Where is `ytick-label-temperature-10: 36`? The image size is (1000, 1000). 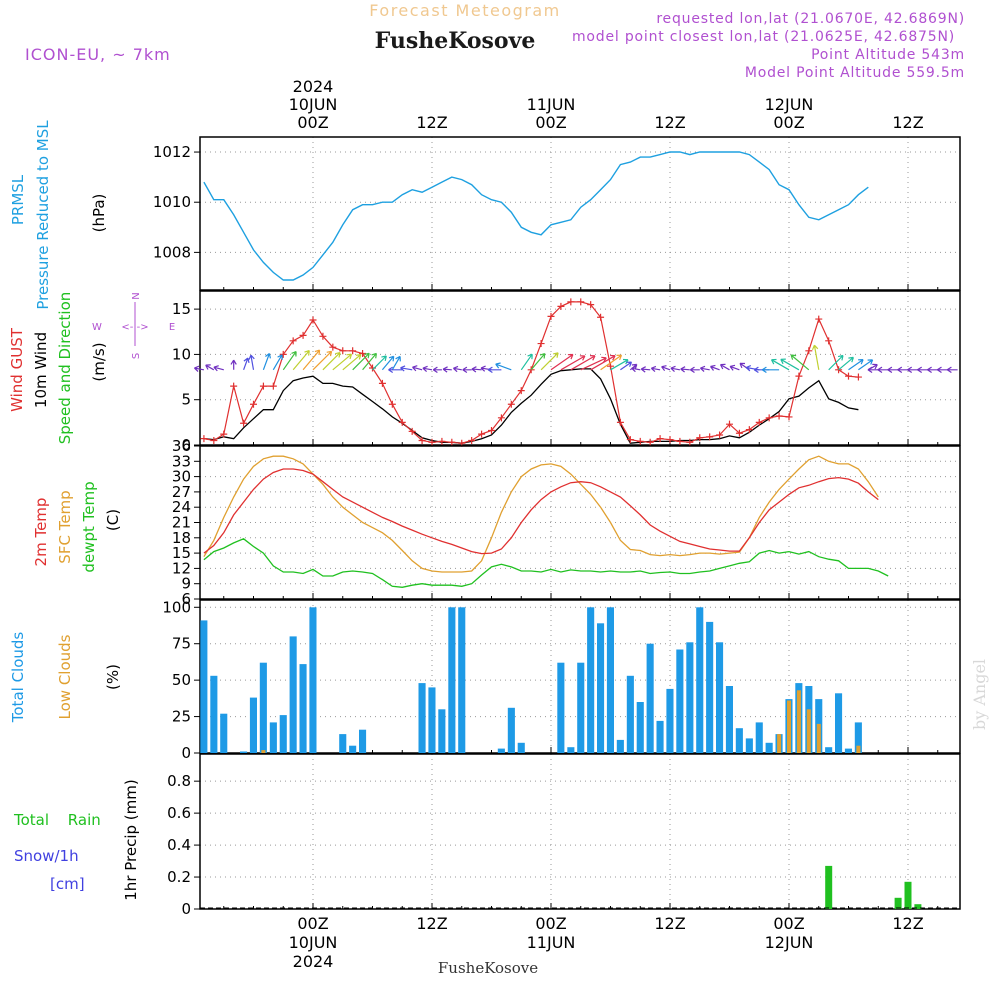
ytick-label-temperature-10: 36 is located at coordinates (181, 446).